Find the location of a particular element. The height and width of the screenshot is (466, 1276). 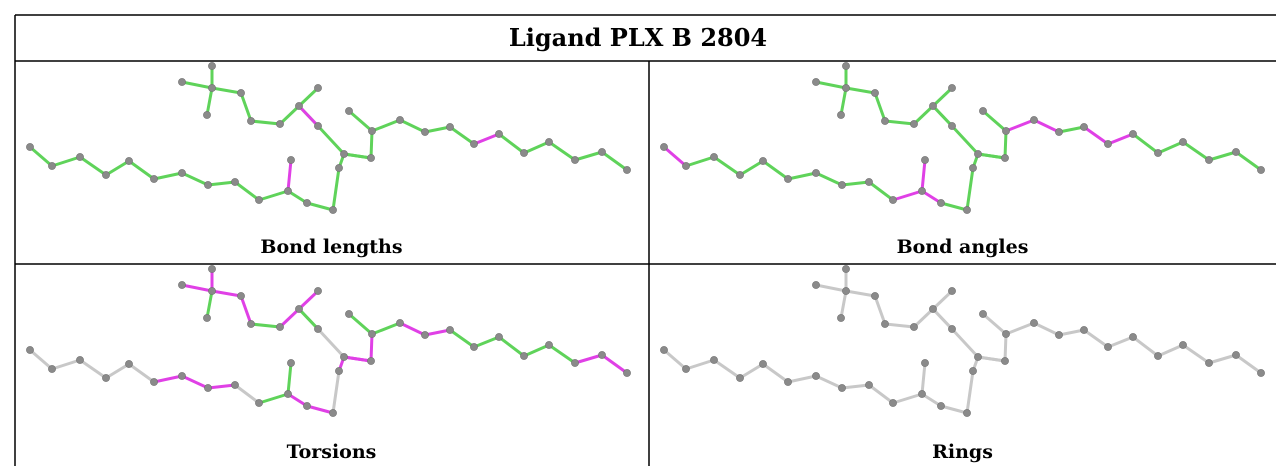

caption-torsions: Torsions is located at coordinates (331, 452).